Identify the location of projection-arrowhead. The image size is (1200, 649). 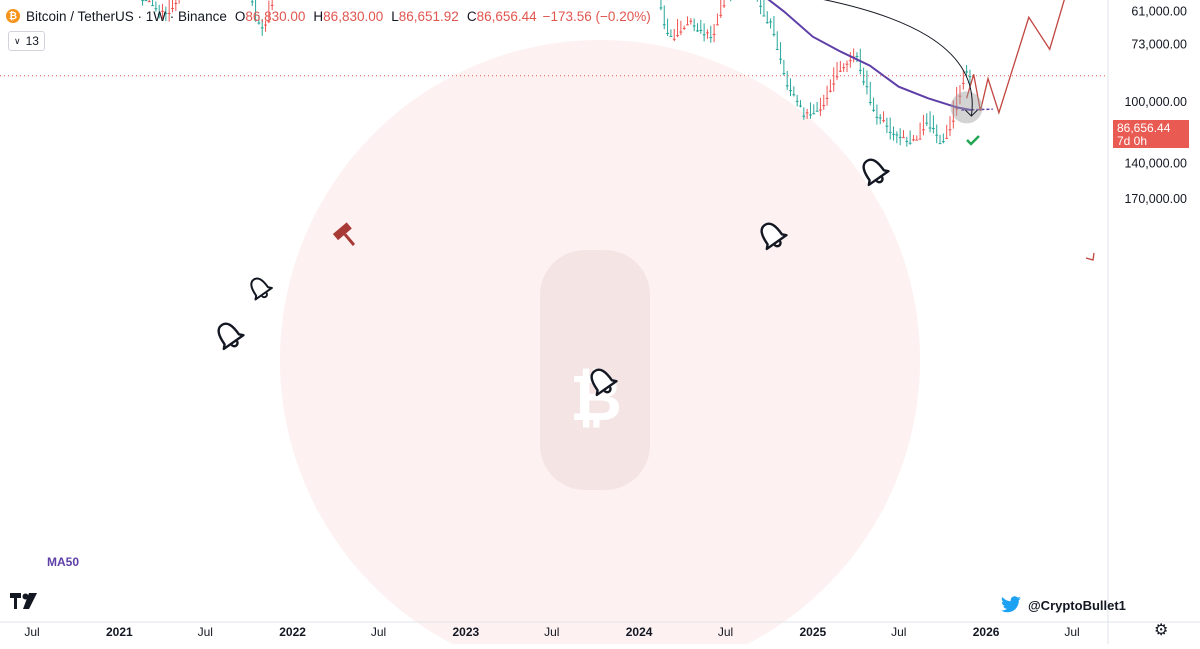
(1090, 256).